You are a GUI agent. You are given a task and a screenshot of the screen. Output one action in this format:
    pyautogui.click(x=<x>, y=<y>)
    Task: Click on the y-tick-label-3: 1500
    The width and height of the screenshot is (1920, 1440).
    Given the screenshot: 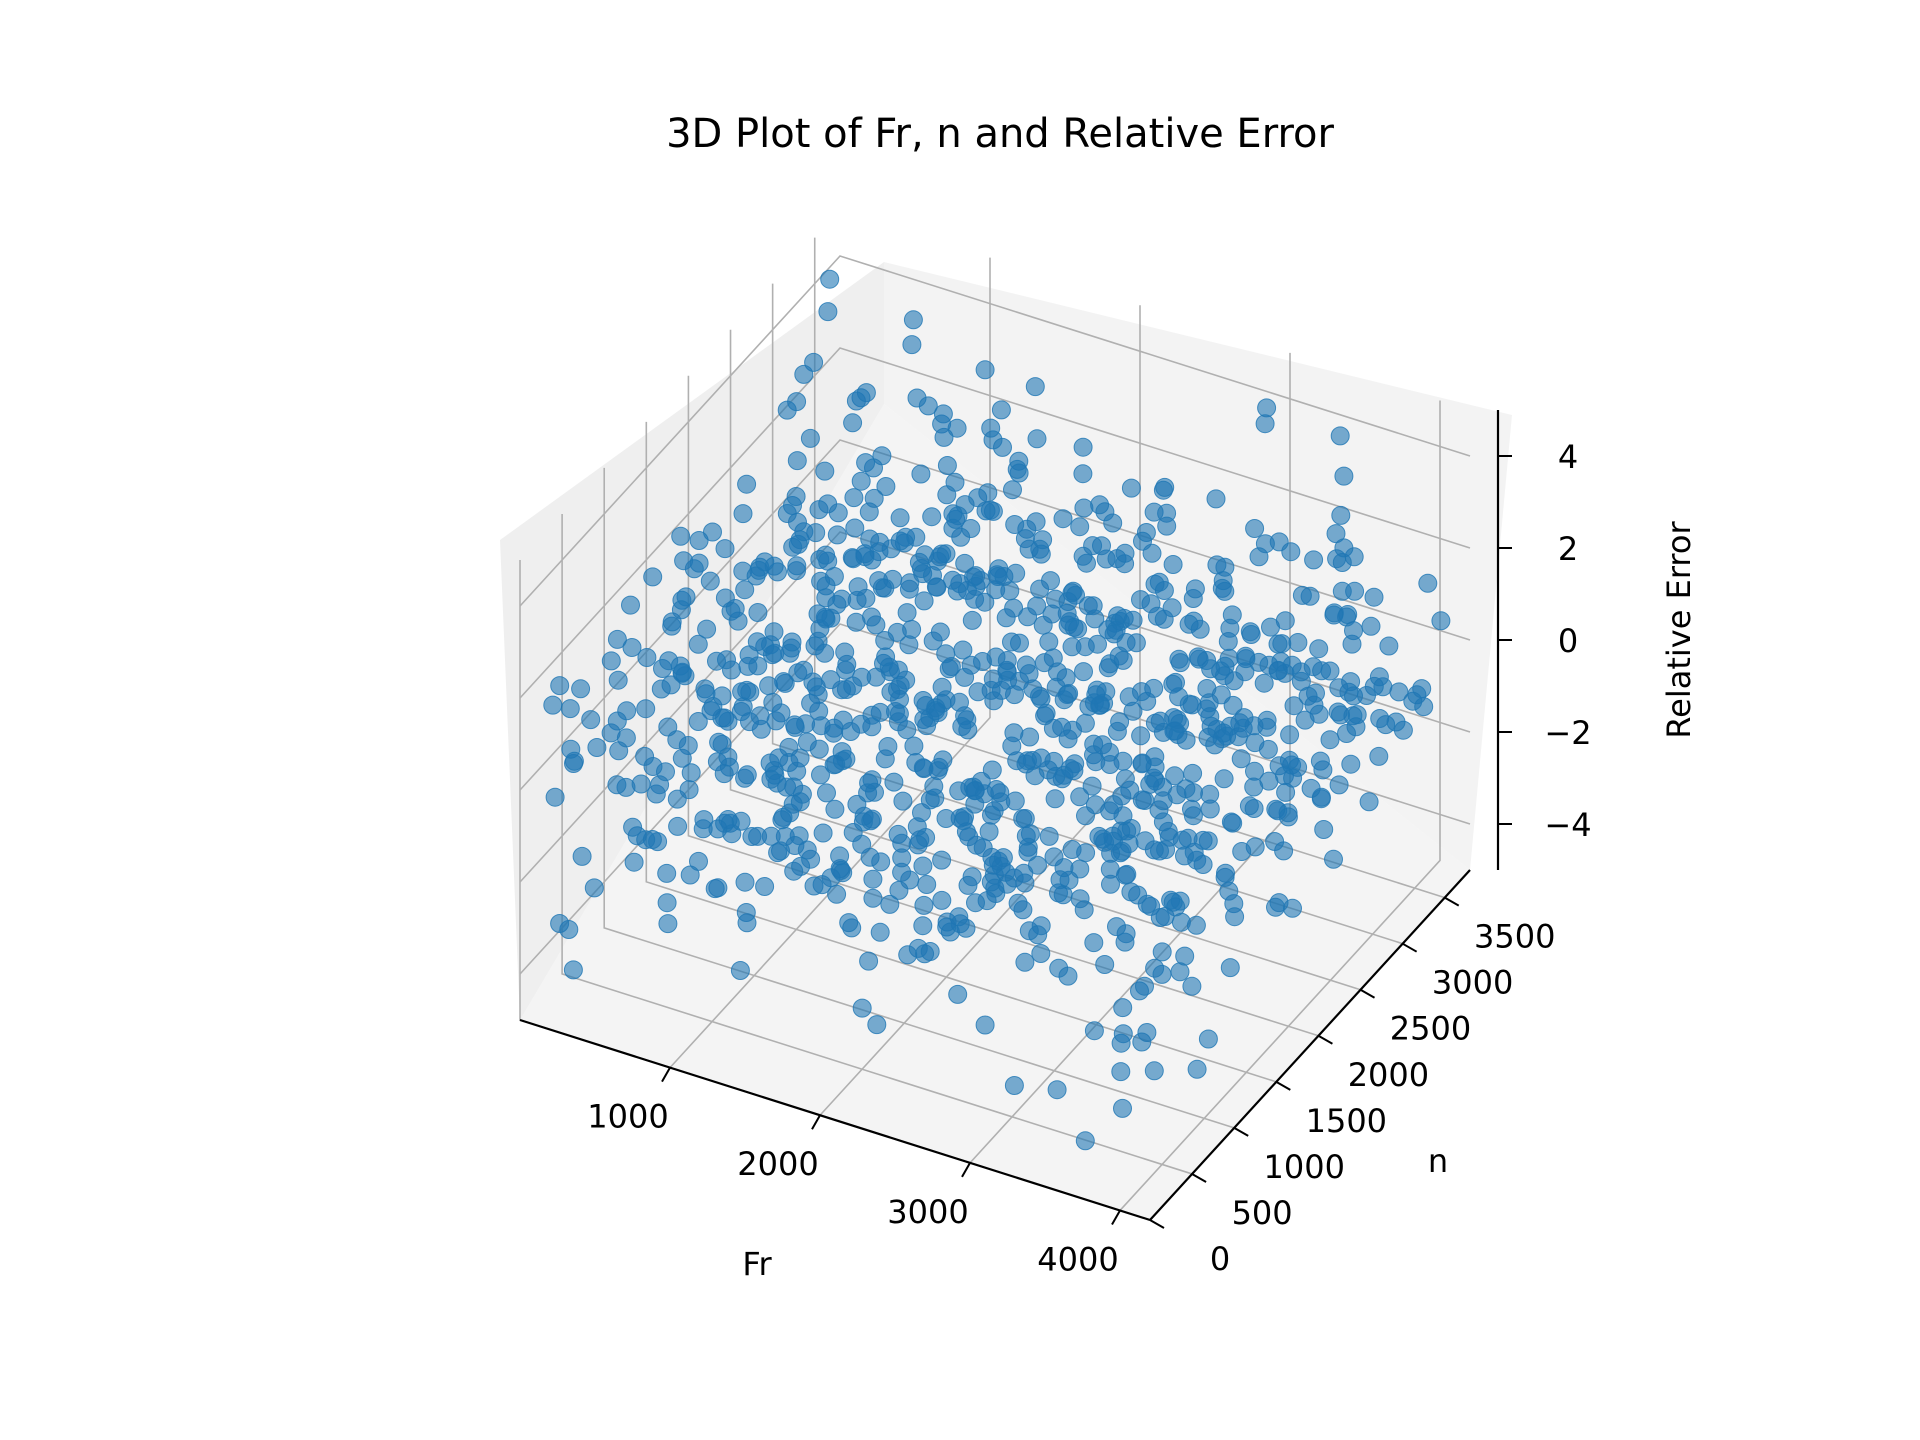 What is the action you would take?
    pyautogui.click(x=1346, y=1121)
    